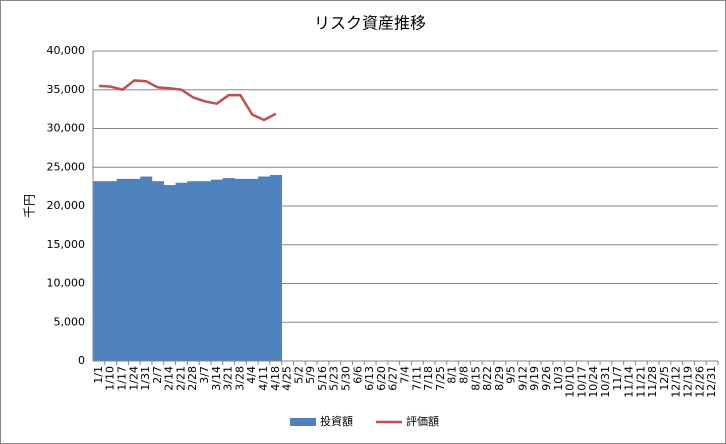 This screenshot has width=726, height=444. What do you see at coordinates (452, 375) in the screenshot?
I see `x-tick-label: 8/1` at bounding box center [452, 375].